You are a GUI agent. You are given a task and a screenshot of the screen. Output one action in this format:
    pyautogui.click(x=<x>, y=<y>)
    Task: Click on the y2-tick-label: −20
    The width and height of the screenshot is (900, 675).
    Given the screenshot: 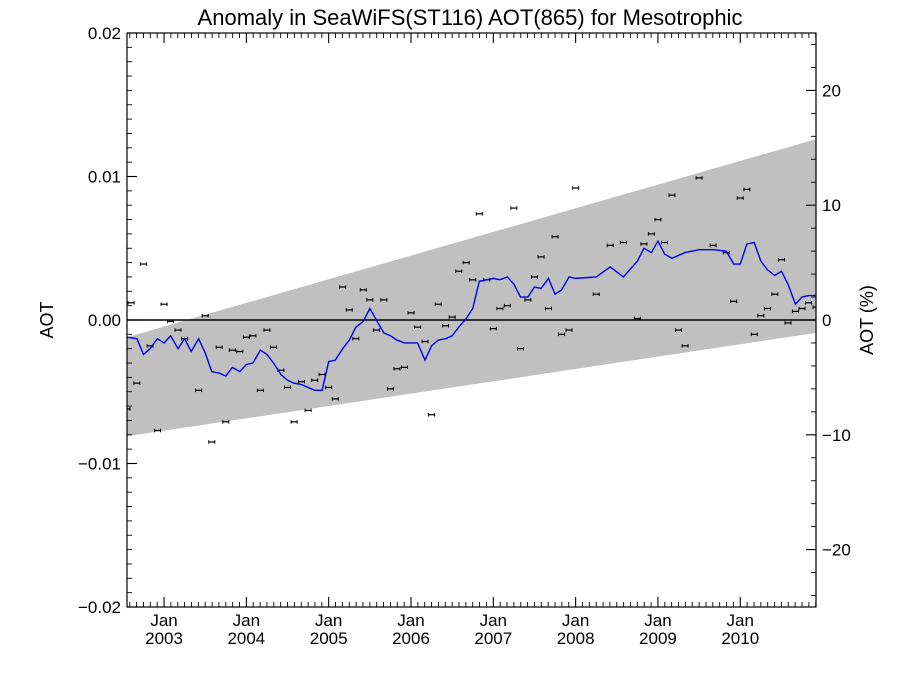 What is the action you would take?
    pyautogui.click(x=836, y=550)
    